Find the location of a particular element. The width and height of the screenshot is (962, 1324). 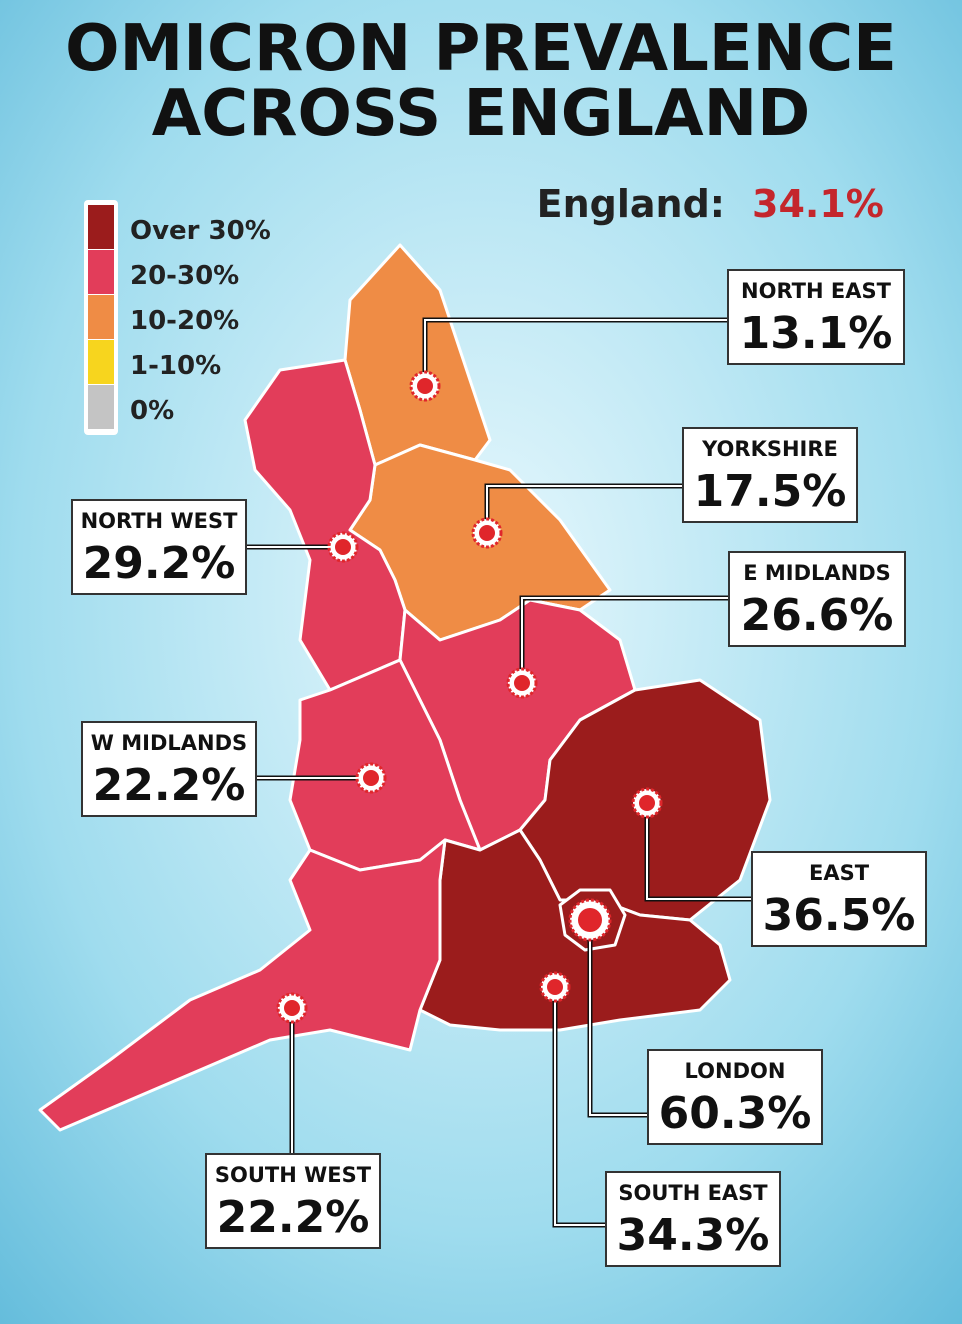

region-label: EAST 36.5% is located at coordinates (839, 899).